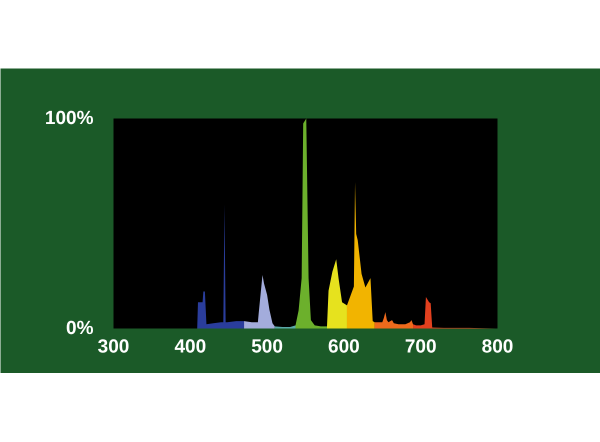 This screenshot has height=442, width=600. I want to click on y-tick-label: 0%, so click(80, 328).